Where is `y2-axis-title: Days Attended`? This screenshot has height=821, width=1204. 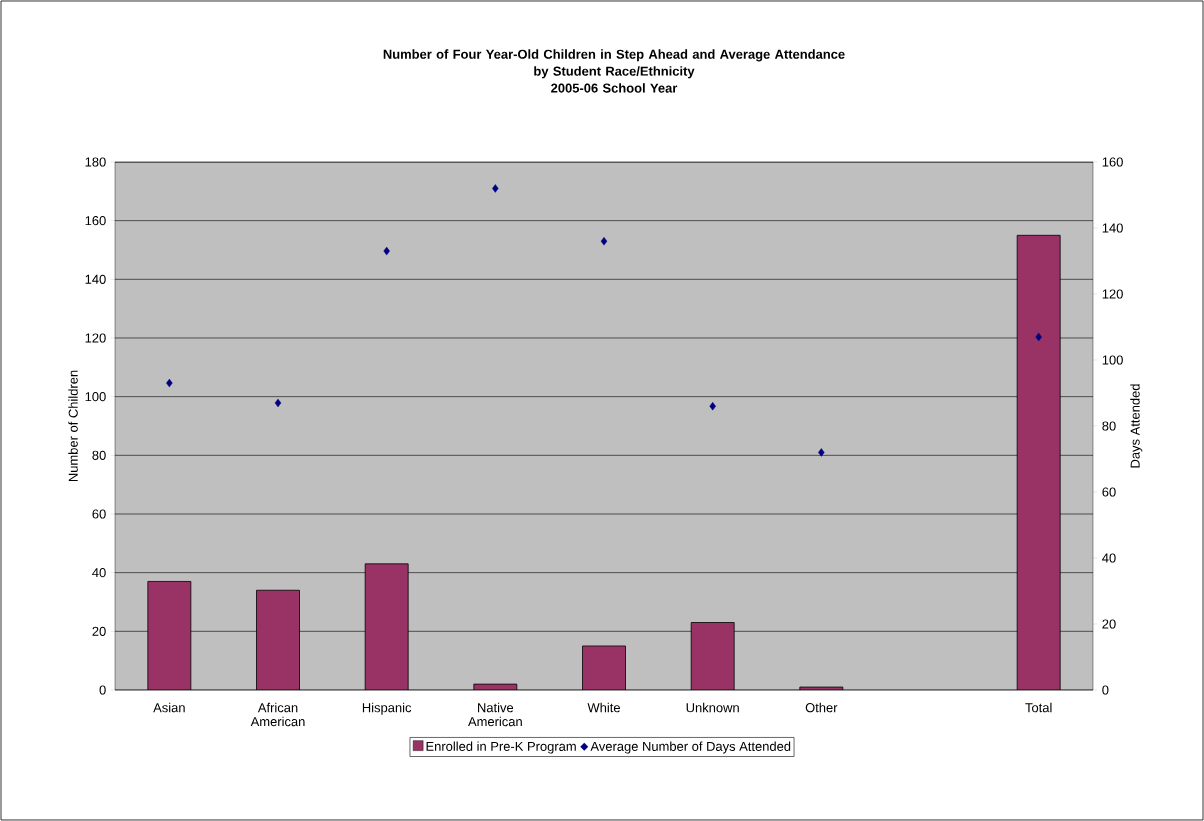 y2-axis-title: Days Attended is located at coordinates (1136, 426).